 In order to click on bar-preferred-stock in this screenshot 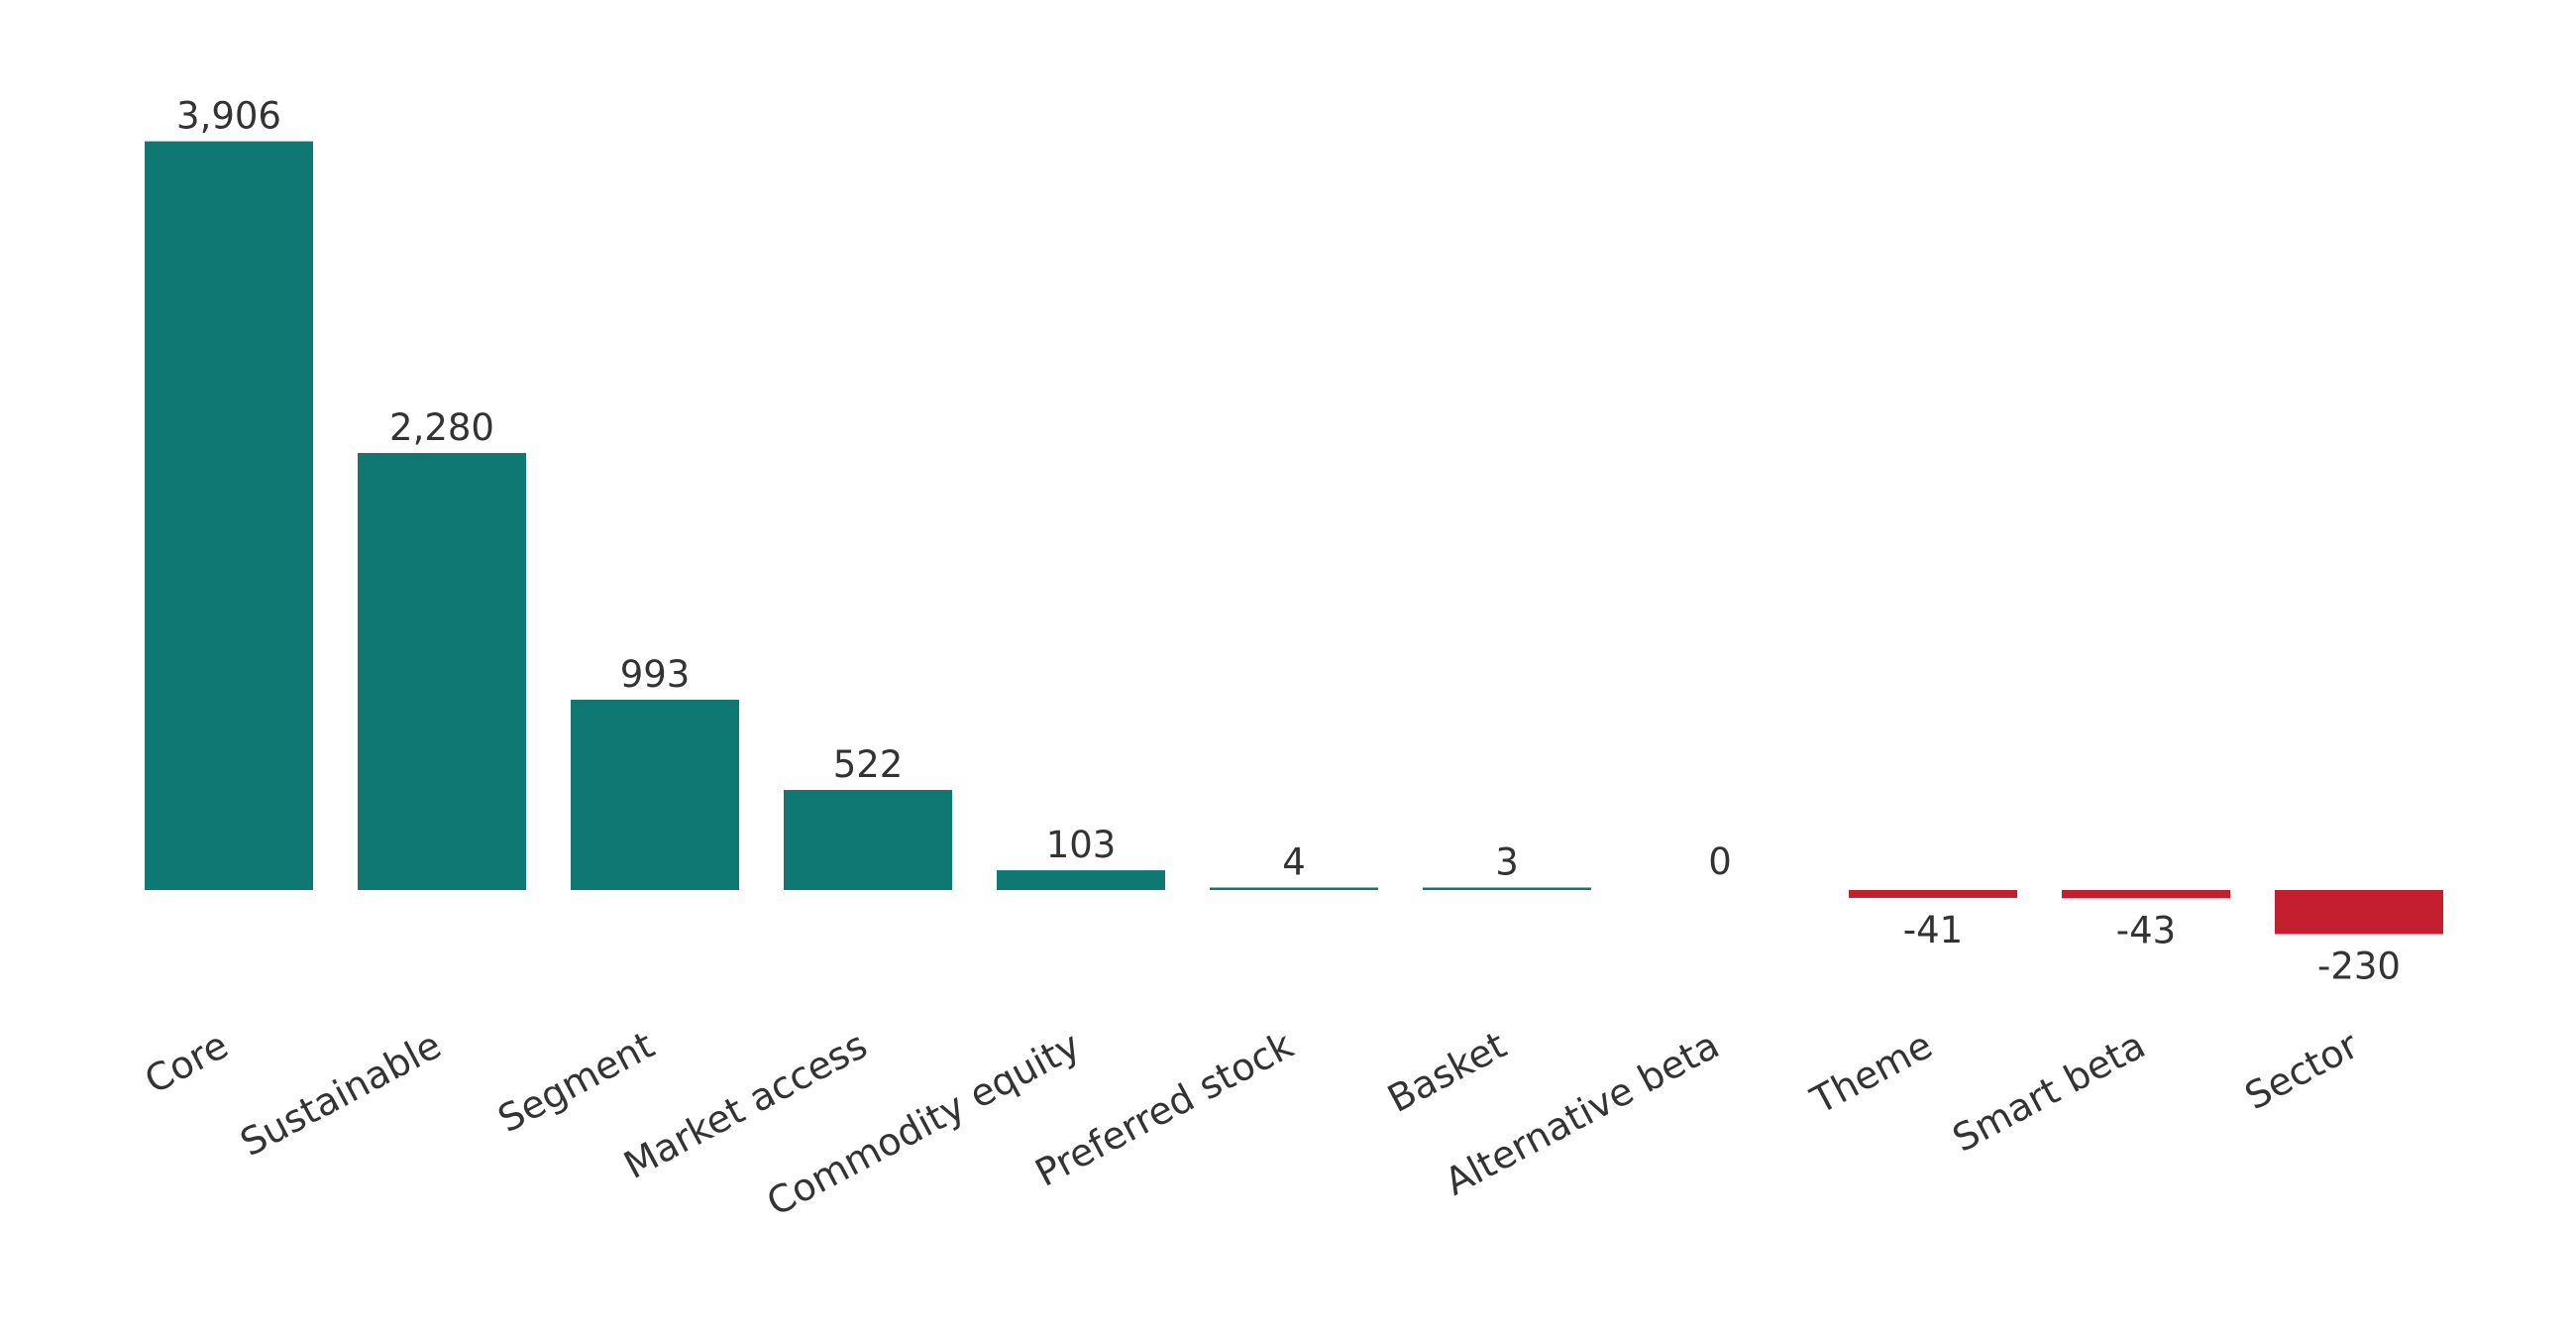, I will do `click(1294, 888)`.